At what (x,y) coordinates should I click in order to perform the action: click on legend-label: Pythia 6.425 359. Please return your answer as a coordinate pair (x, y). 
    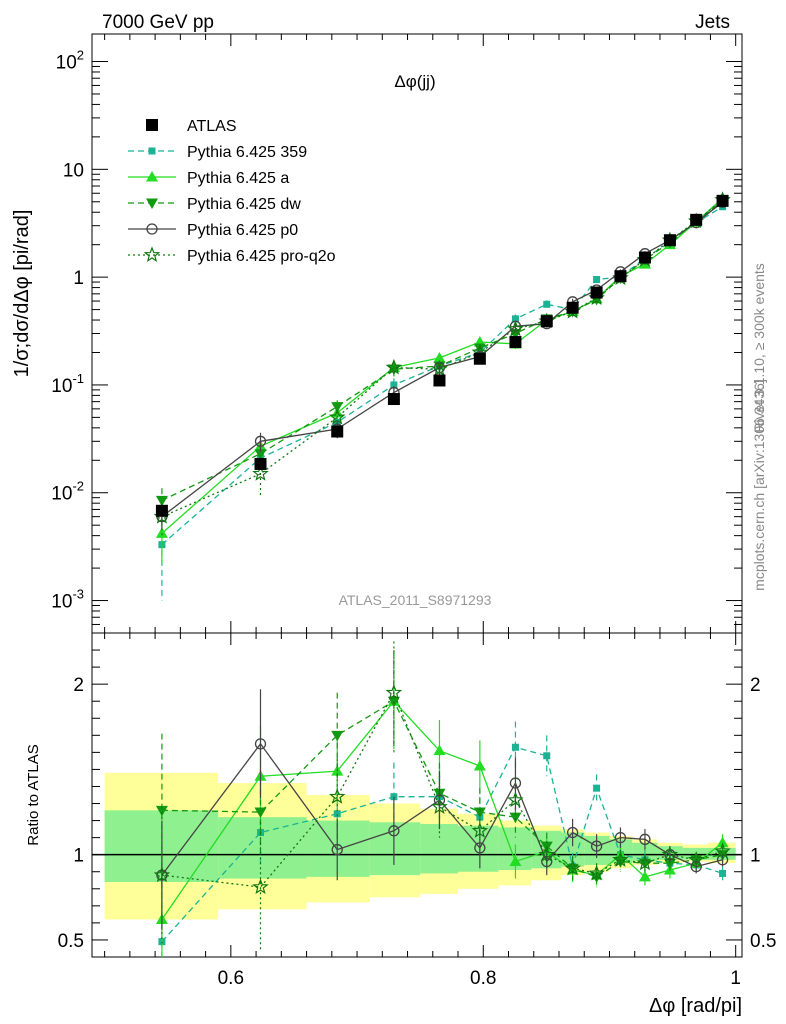
    Looking at the image, I should click on (247, 152).